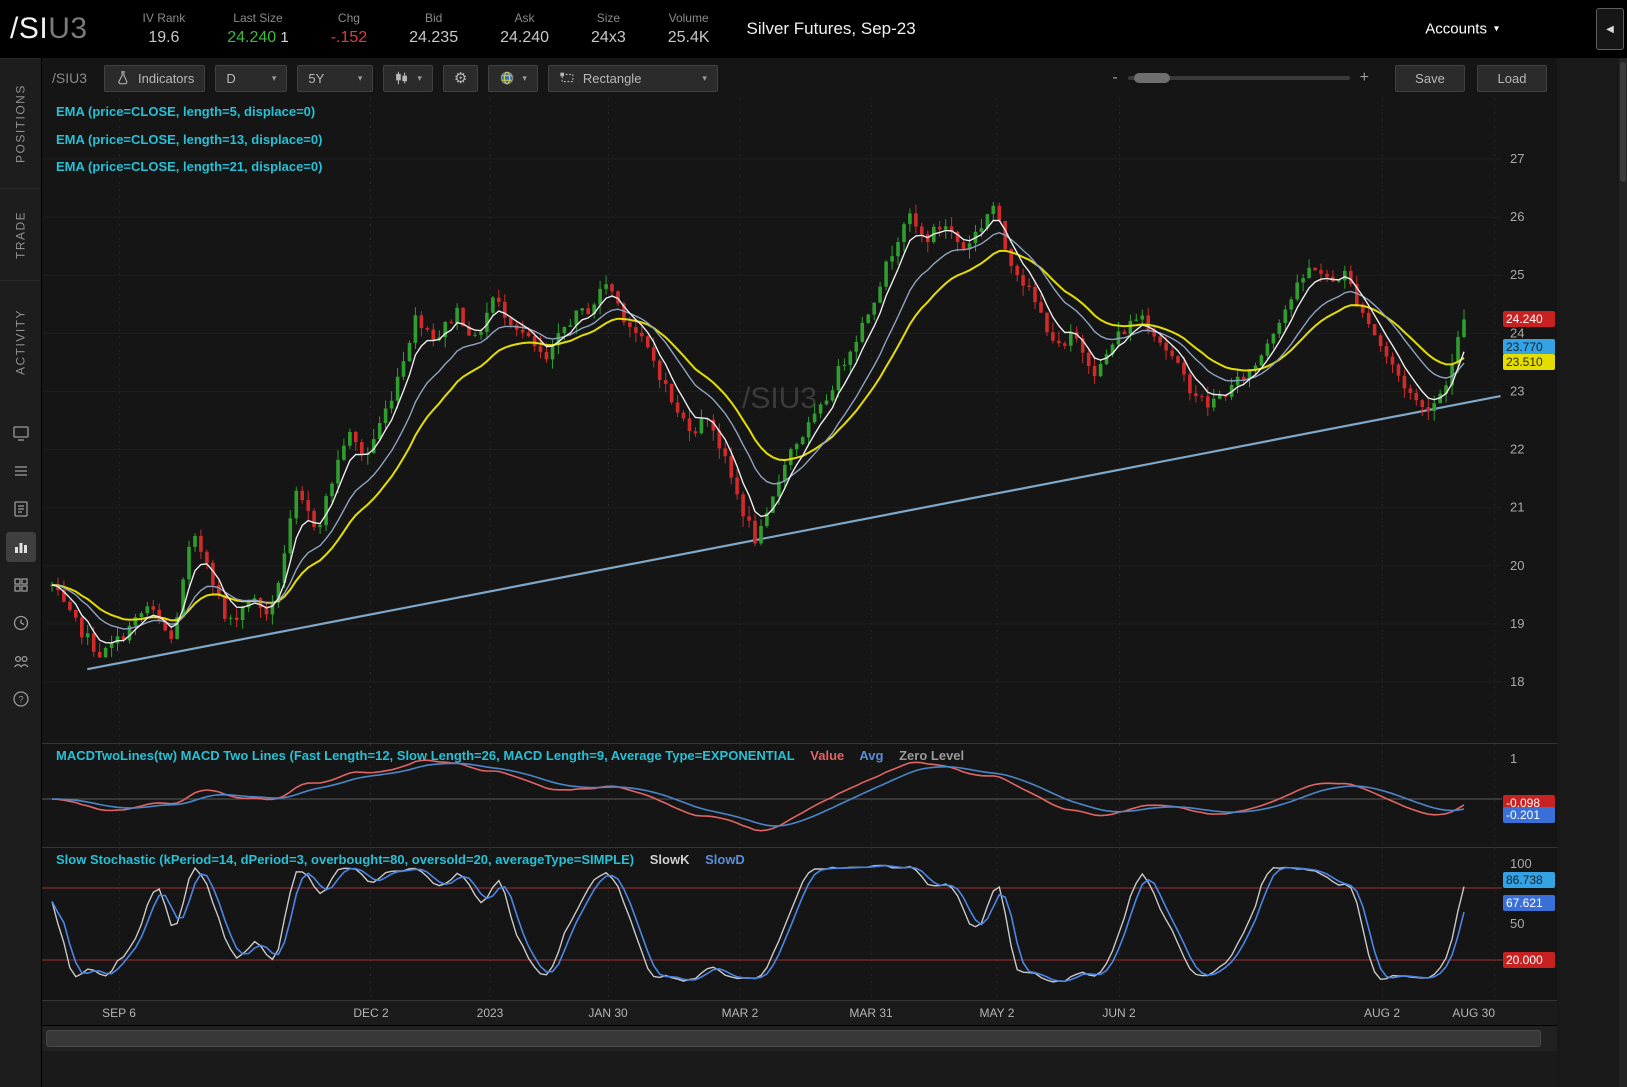  I want to click on time-axis-label: JUN 2, so click(1119, 1013).